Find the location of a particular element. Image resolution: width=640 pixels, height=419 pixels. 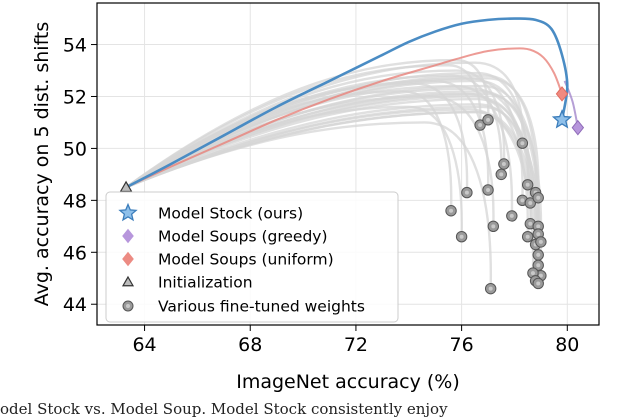

model-soups-greedy-marker is located at coordinates (578, 127).